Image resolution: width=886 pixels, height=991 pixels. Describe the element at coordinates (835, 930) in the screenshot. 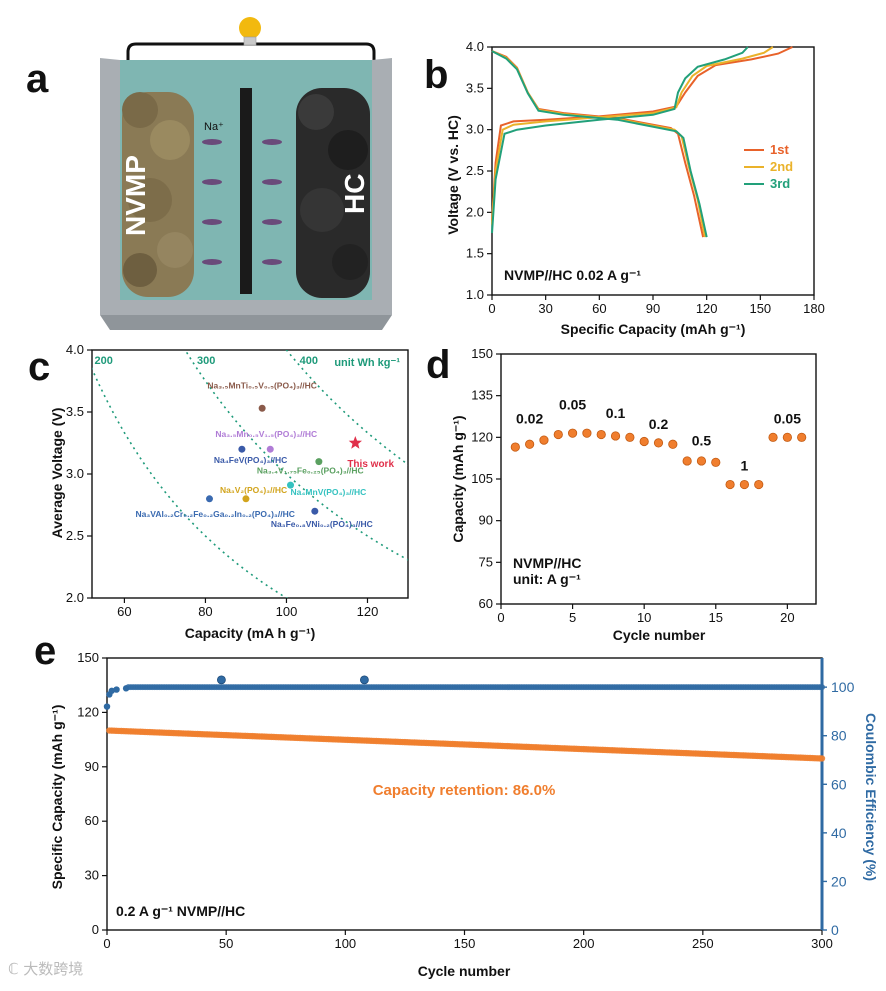

I see `y2-tick-label: 0` at that location.